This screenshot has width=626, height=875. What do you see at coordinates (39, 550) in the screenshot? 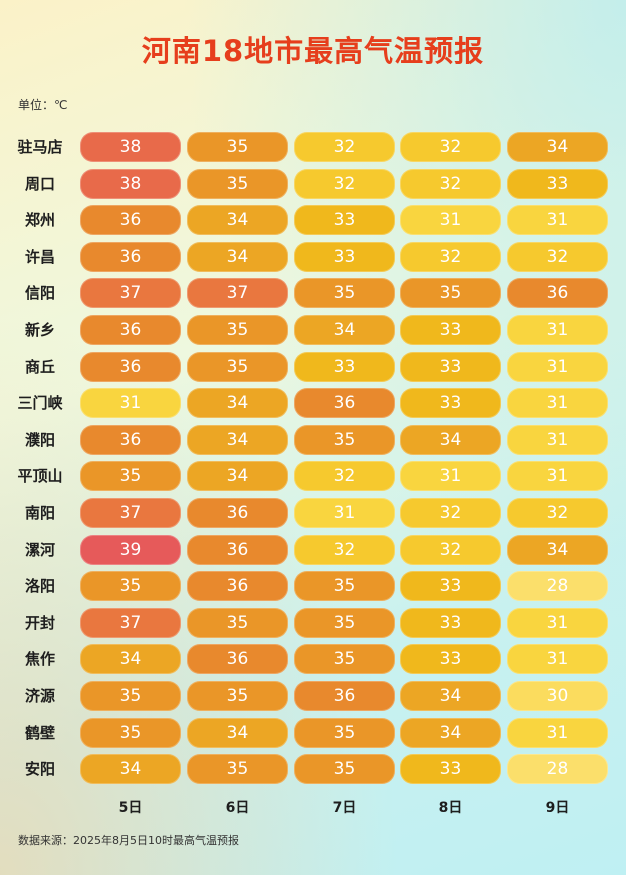
I see `row-label: 漯河` at bounding box center [39, 550].